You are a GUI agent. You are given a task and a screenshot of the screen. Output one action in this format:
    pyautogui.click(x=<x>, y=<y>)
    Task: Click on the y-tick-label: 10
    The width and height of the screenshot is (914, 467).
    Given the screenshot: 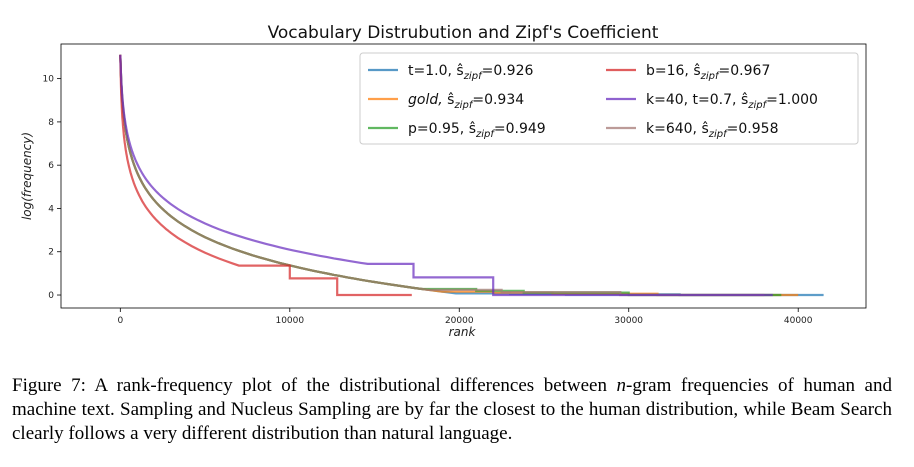 What is the action you would take?
    pyautogui.click(x=49, y=80)
    